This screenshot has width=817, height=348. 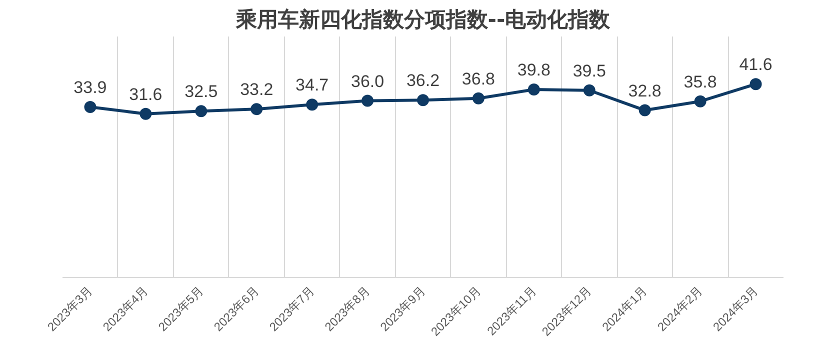 I want to click on data-label: 39.8, so click(x=533, y=70).